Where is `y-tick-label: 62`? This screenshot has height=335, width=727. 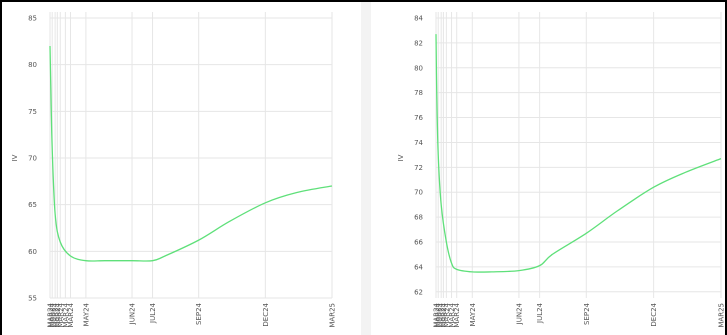
y-tick-label: 62 is located at coordinates (418, 292).